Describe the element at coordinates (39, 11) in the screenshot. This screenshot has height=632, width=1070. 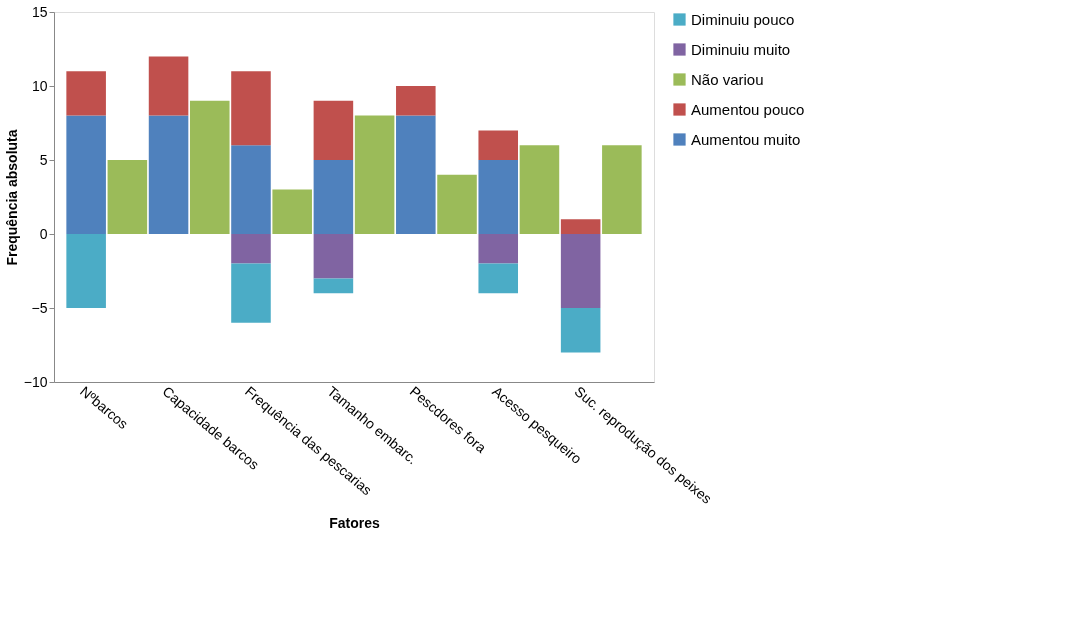
I see `y-tick-label: 15` at that location.